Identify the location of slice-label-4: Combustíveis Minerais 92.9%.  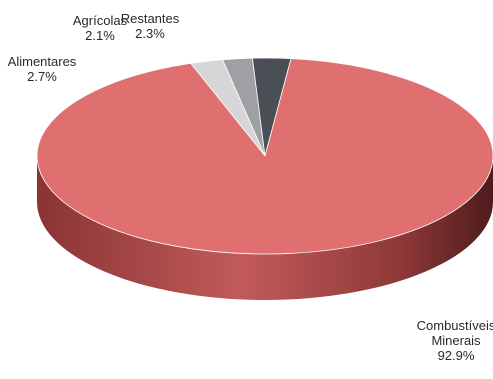
(455, 340).